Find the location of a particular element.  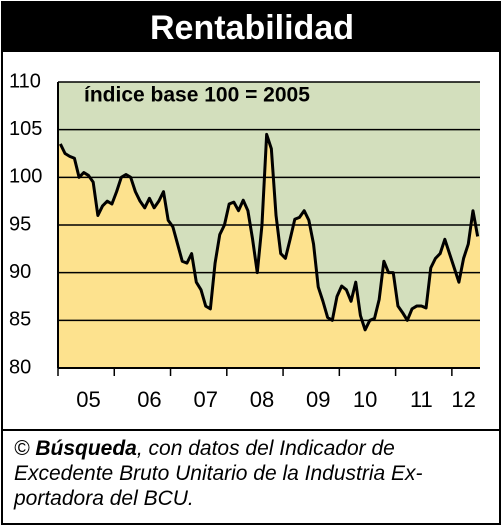

footnote-source: Búsqueda is located at coordinates (86, 448).